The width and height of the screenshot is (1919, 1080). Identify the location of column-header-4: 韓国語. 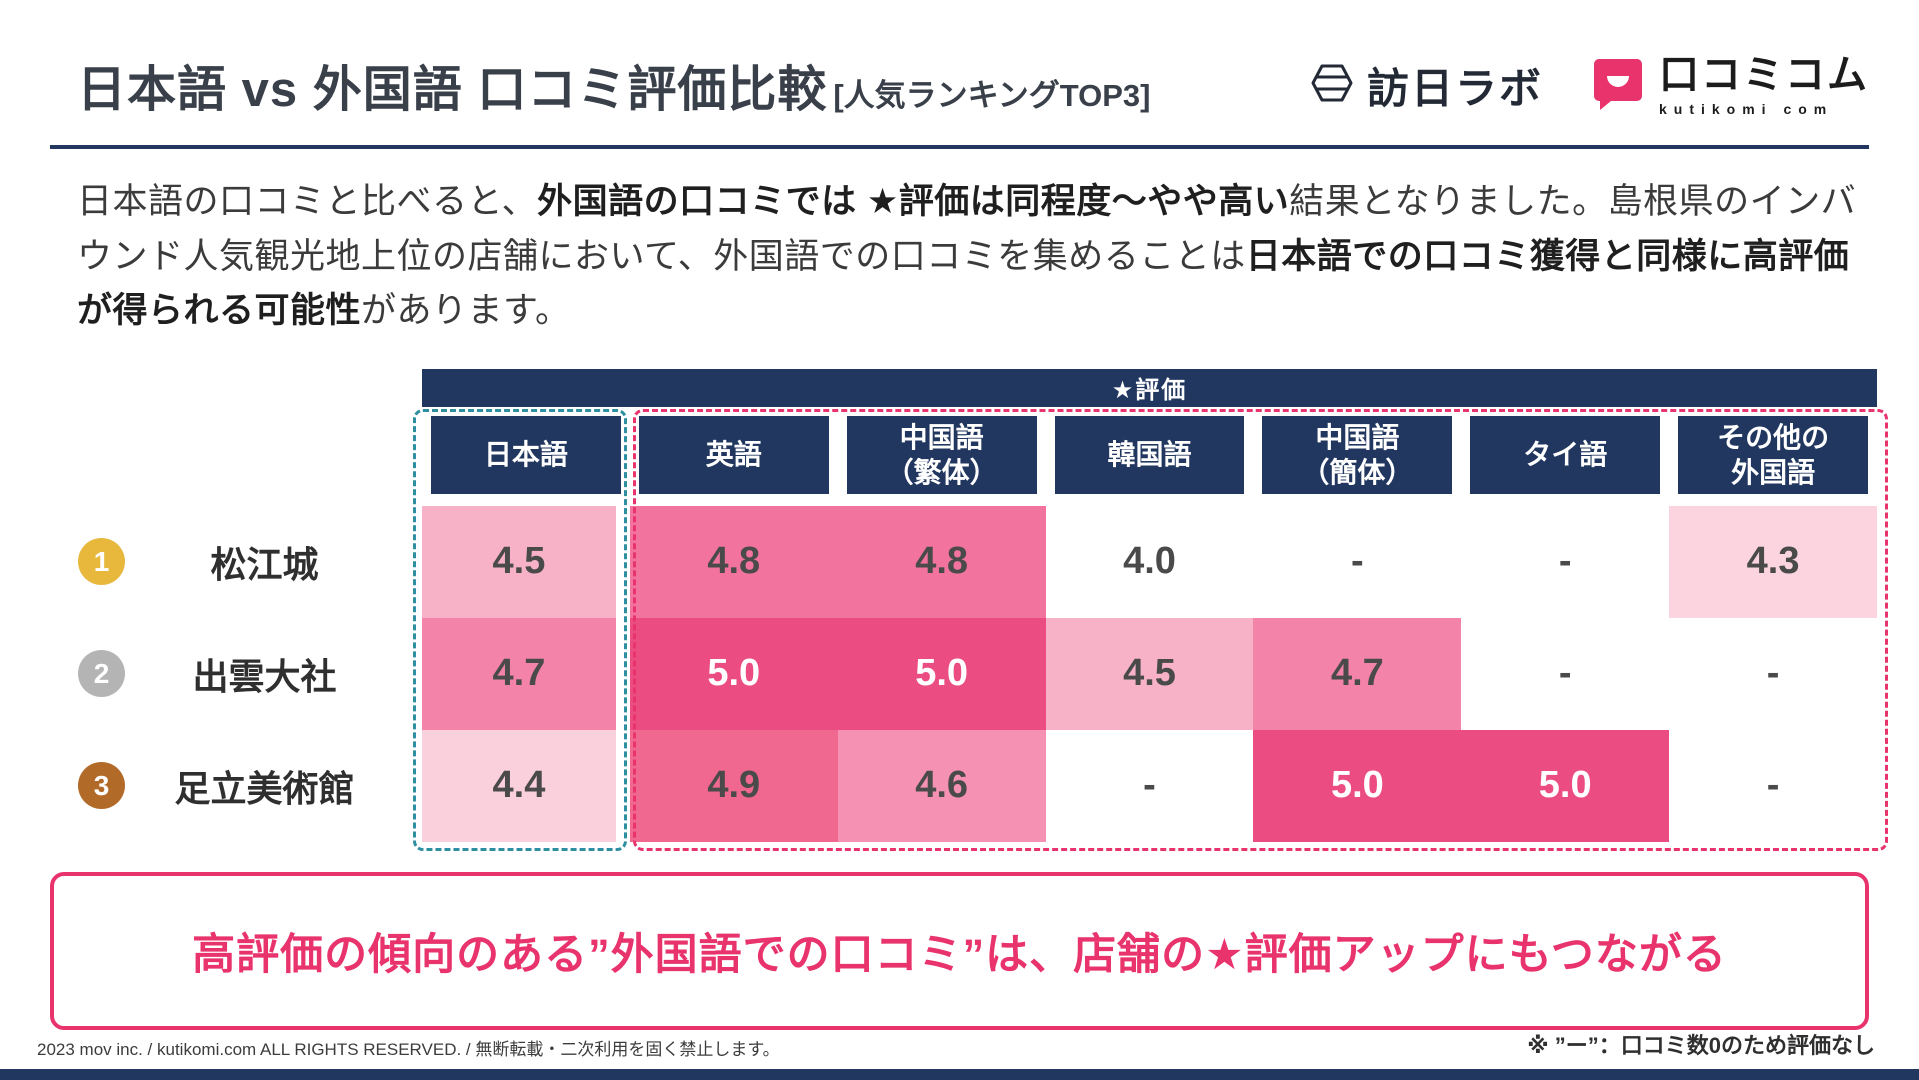
(1149, 454).